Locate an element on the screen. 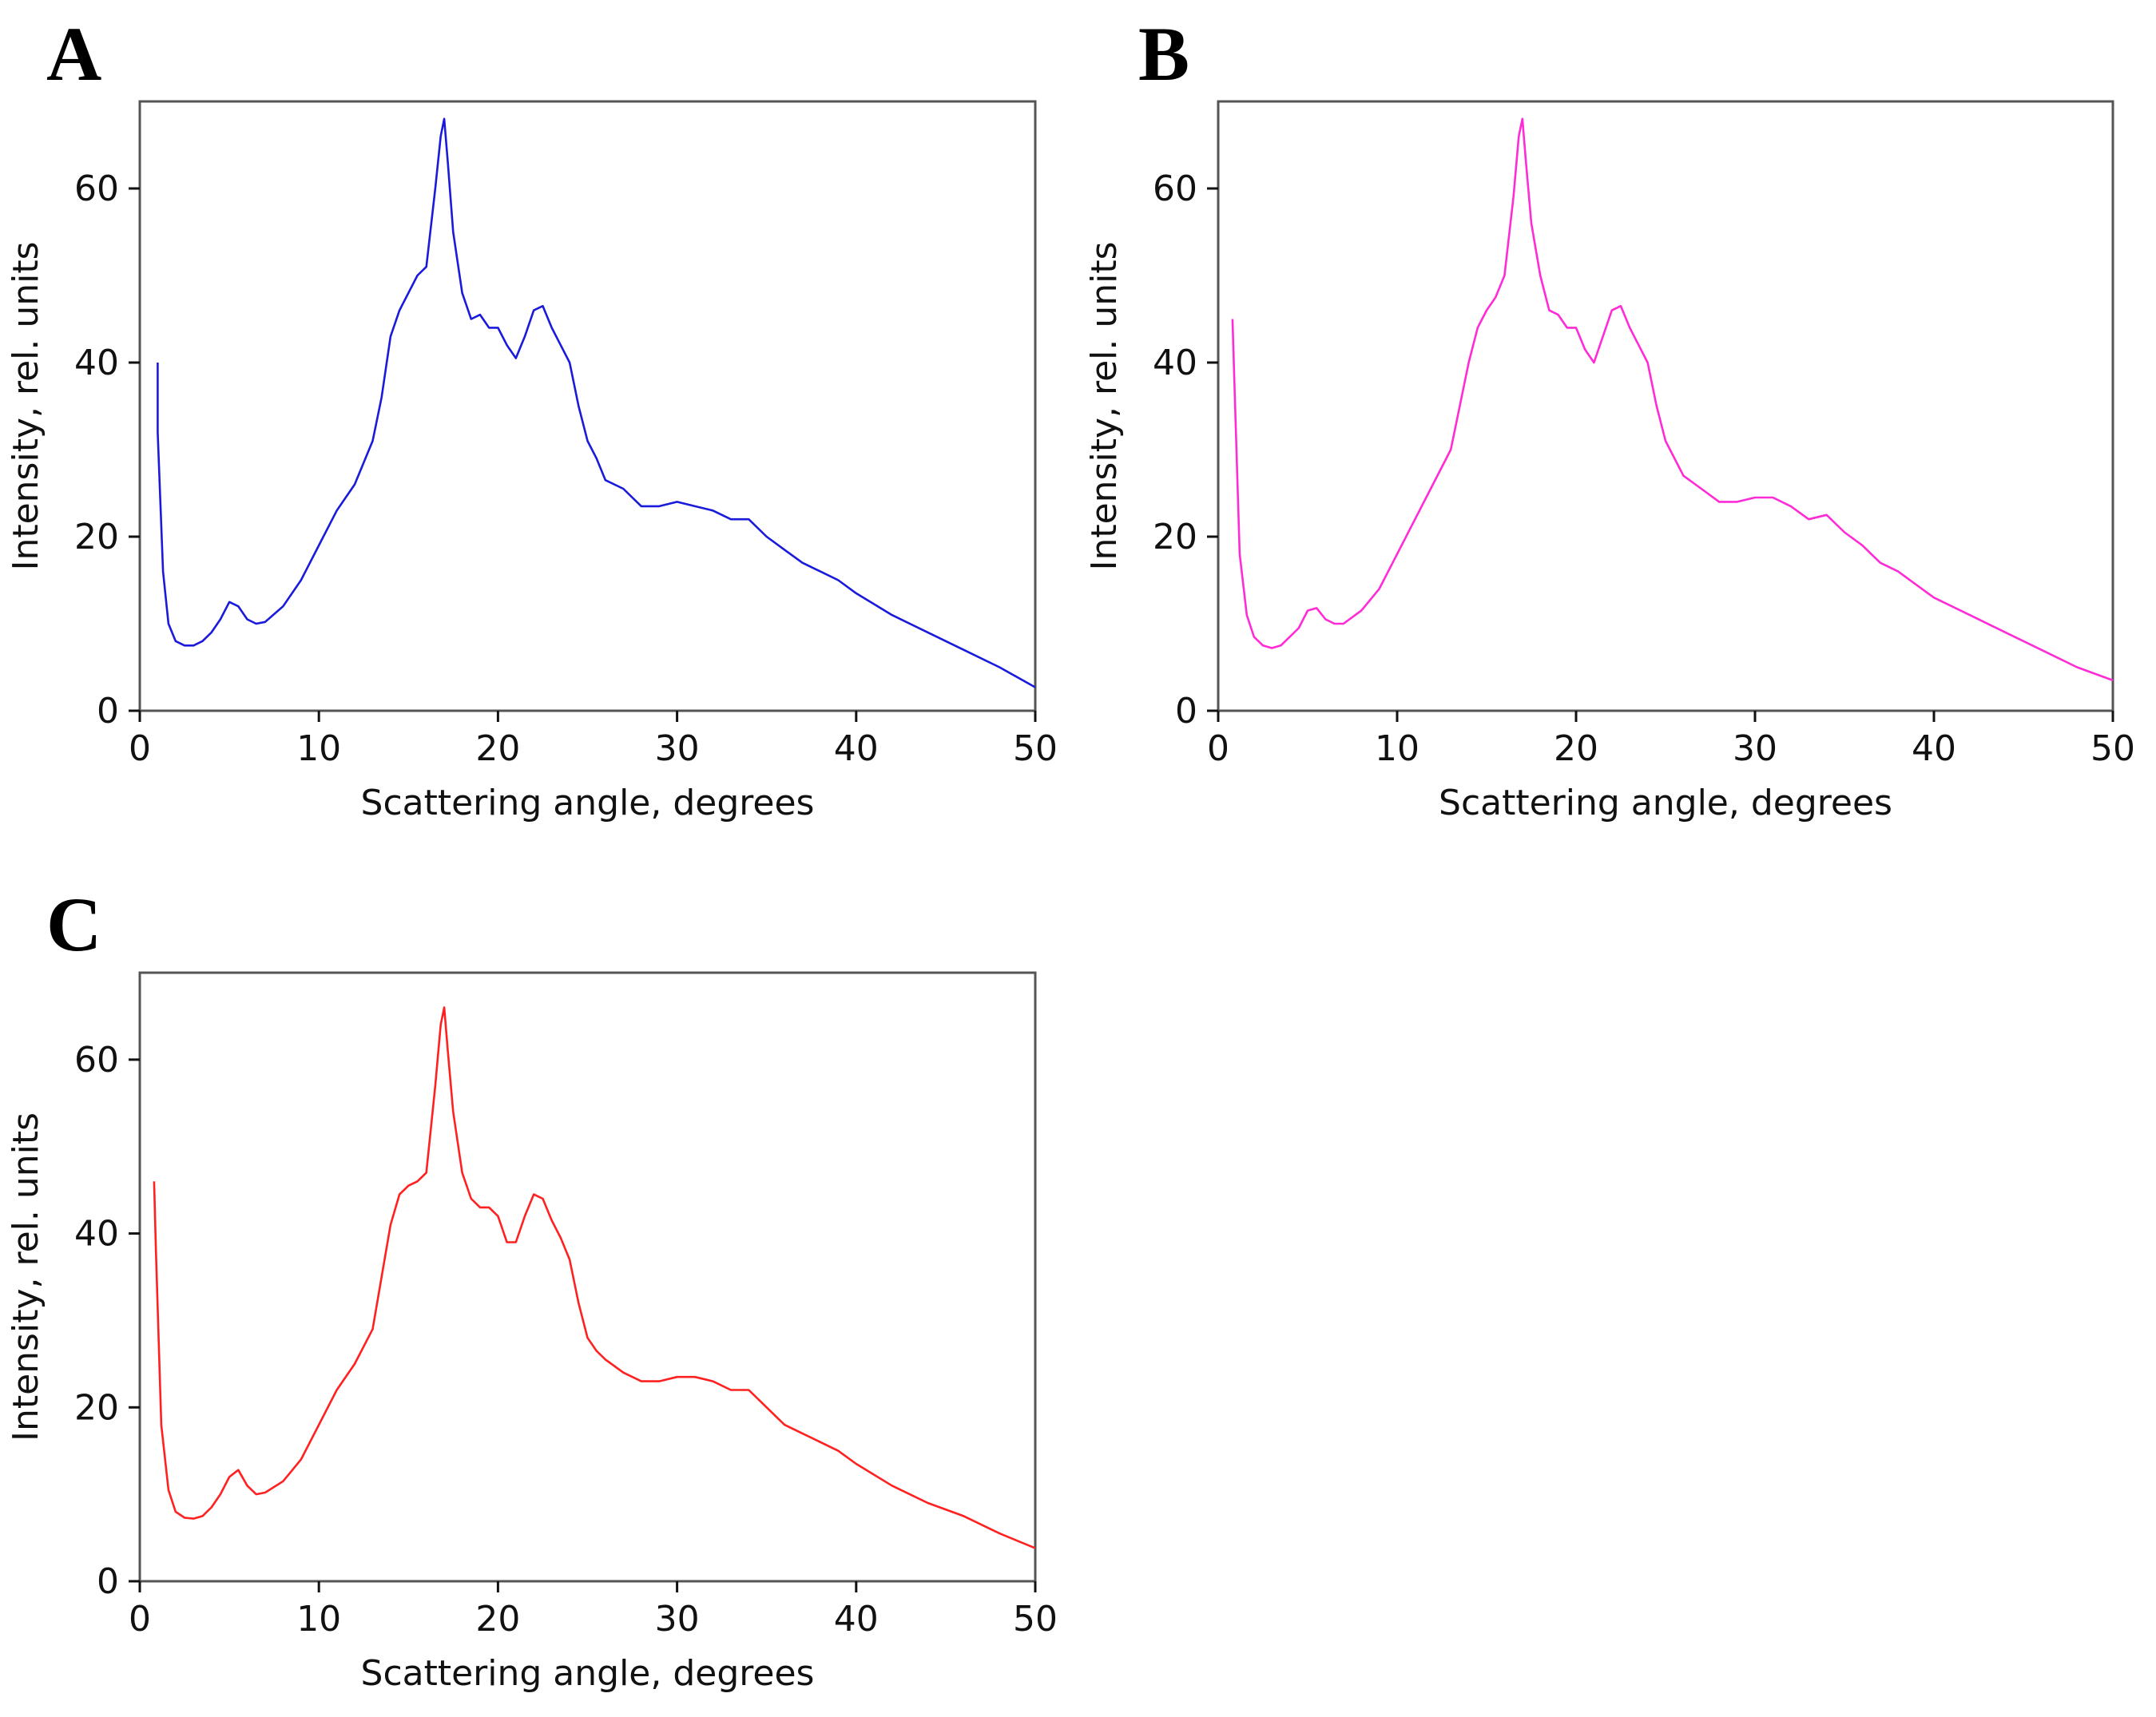 The image size is (2156, 1717). panel-label: B is located at coordinates (1163, 54).